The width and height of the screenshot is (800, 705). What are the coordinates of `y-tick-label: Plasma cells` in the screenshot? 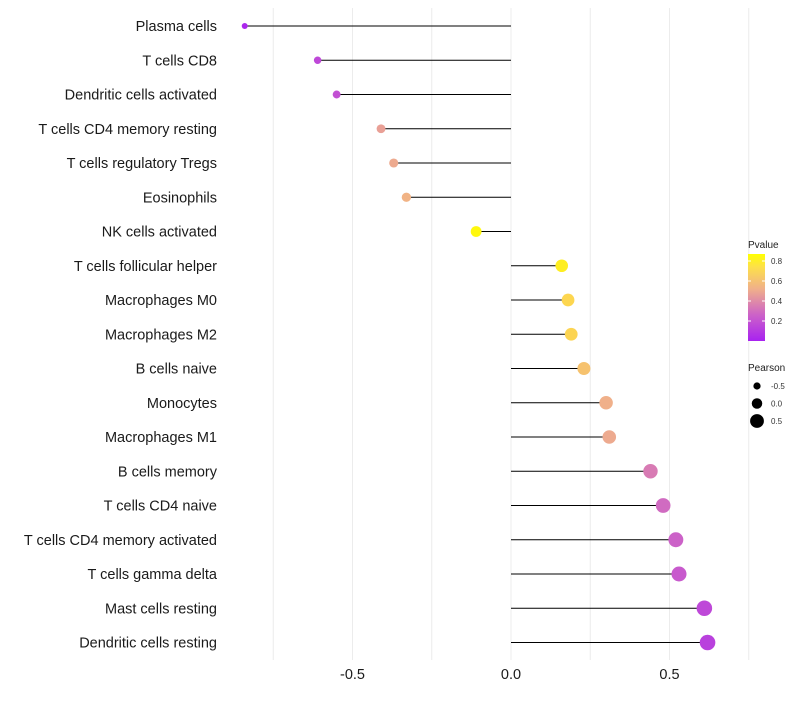 It's located at (176, 27).